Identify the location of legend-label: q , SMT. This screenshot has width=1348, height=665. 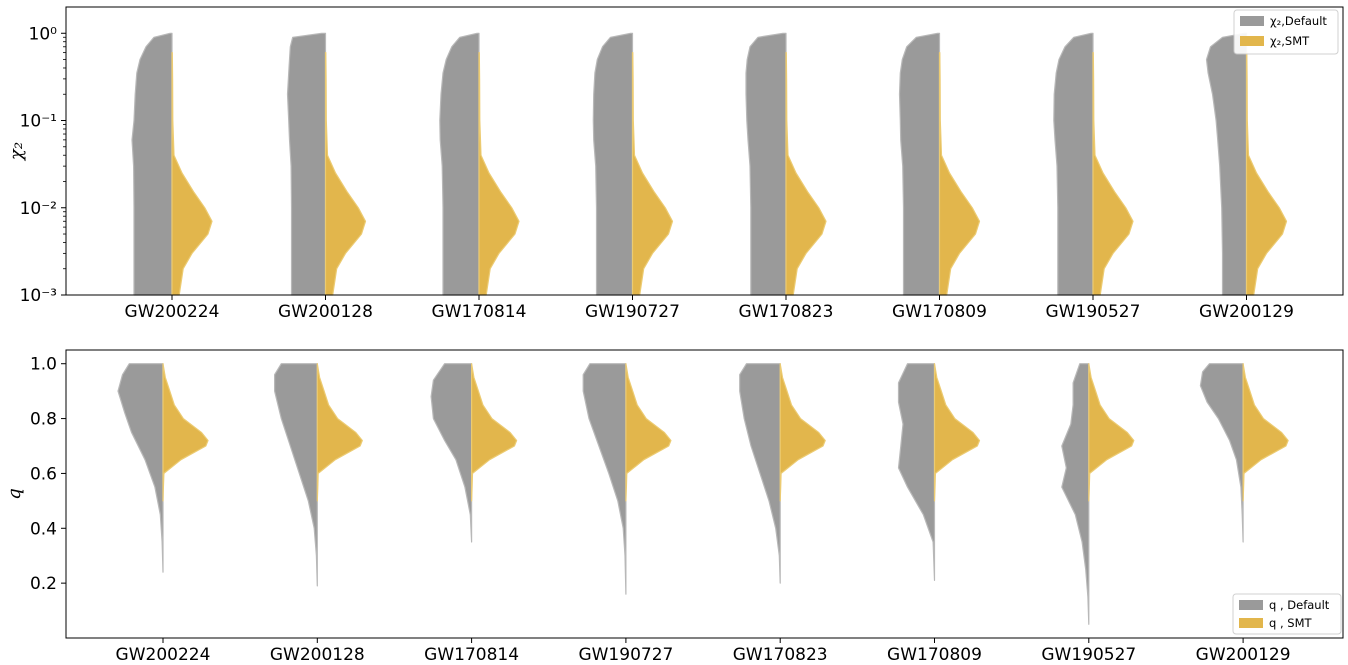
(1290, 623).